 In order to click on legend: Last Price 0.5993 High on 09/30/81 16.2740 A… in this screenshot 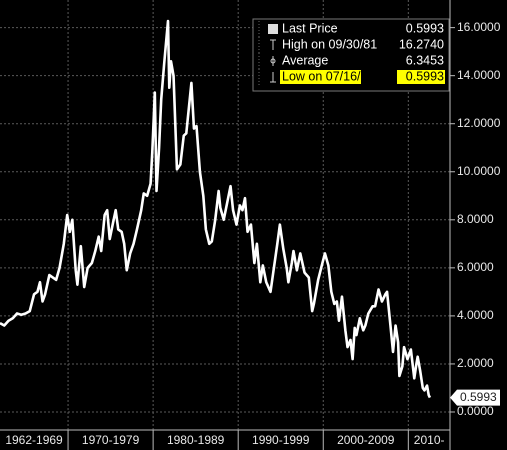, I will do `click(351, 55)`.